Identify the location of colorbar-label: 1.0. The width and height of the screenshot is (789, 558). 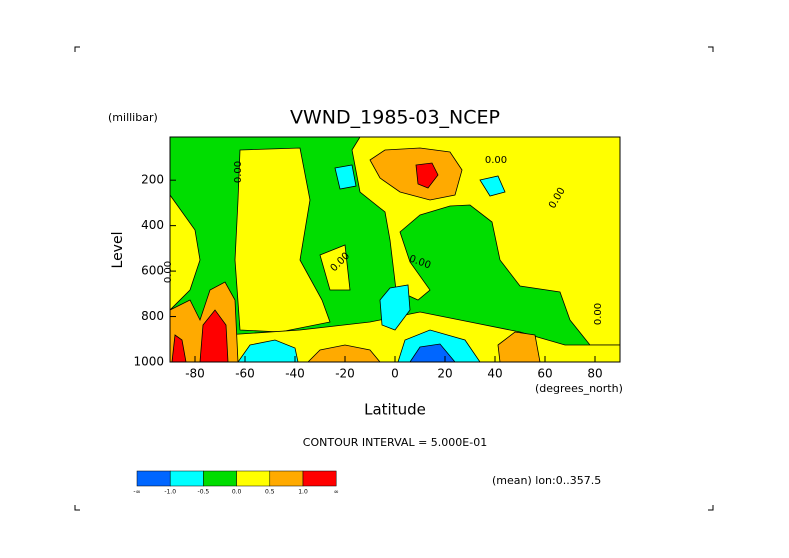
(303, 492).